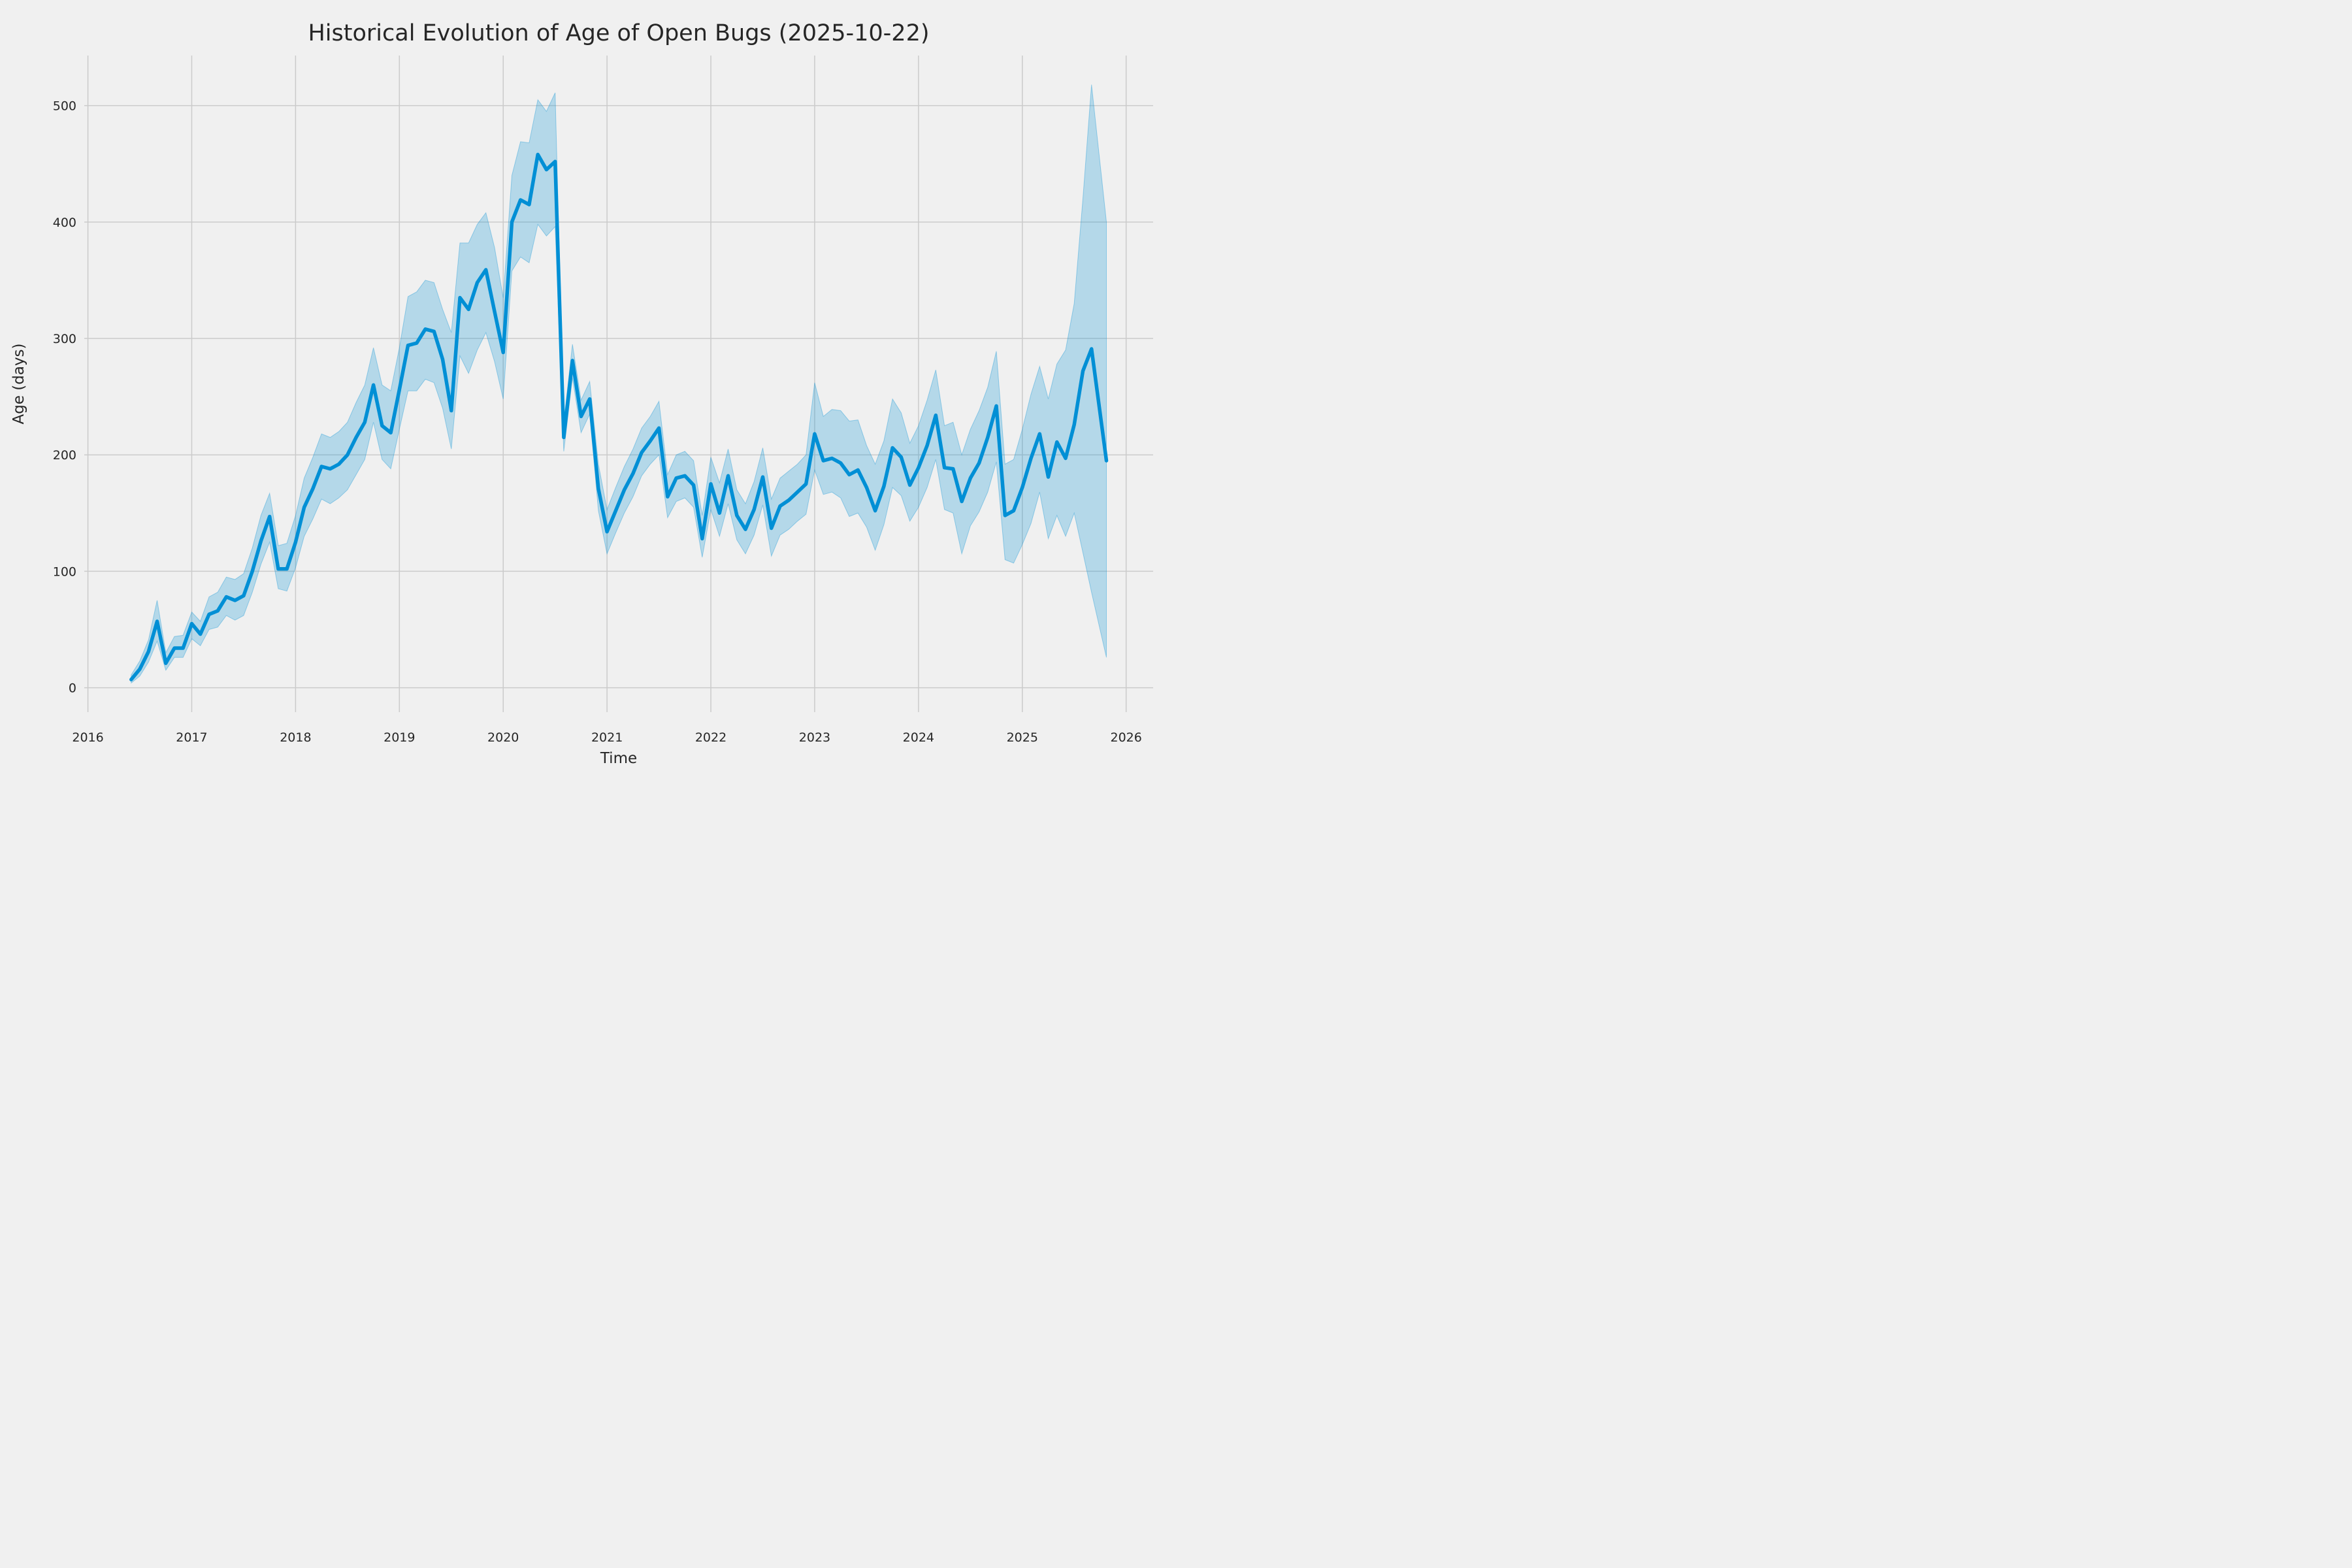  What do you see at coordinates (64, 106) in the screenshot?
I see `y-tick-label: 500` at bounding box center [64, 106].